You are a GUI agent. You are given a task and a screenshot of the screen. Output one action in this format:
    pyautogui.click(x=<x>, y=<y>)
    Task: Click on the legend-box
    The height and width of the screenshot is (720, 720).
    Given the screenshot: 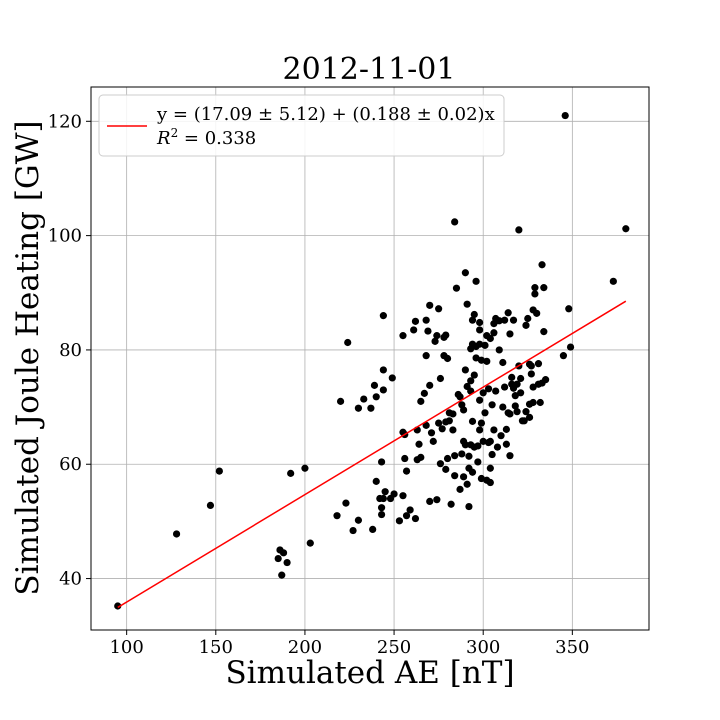 What is the action you would take?
    pyautogui.click(x=301, y=125)
    